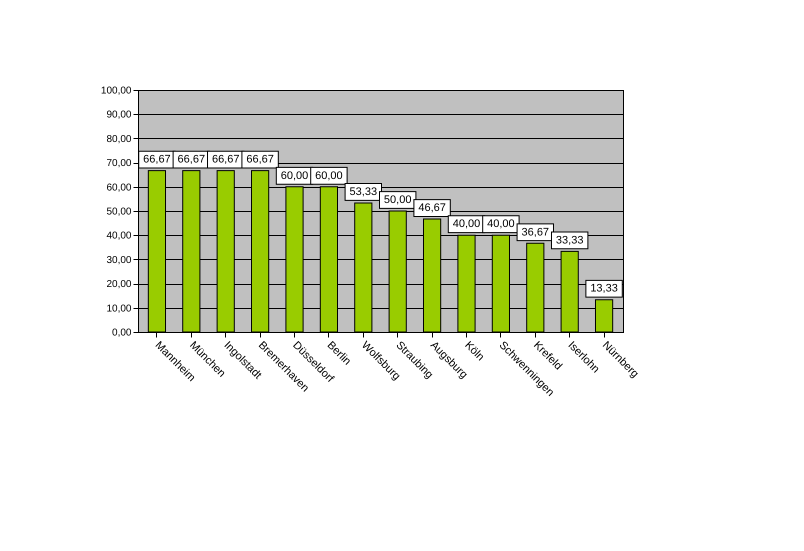 This screenshot has width=804, height=551. What do you see at coordinates (119, 164) in the screenshot?
I see `y-tick-label: 70,00` at bounding box center [119, 164].